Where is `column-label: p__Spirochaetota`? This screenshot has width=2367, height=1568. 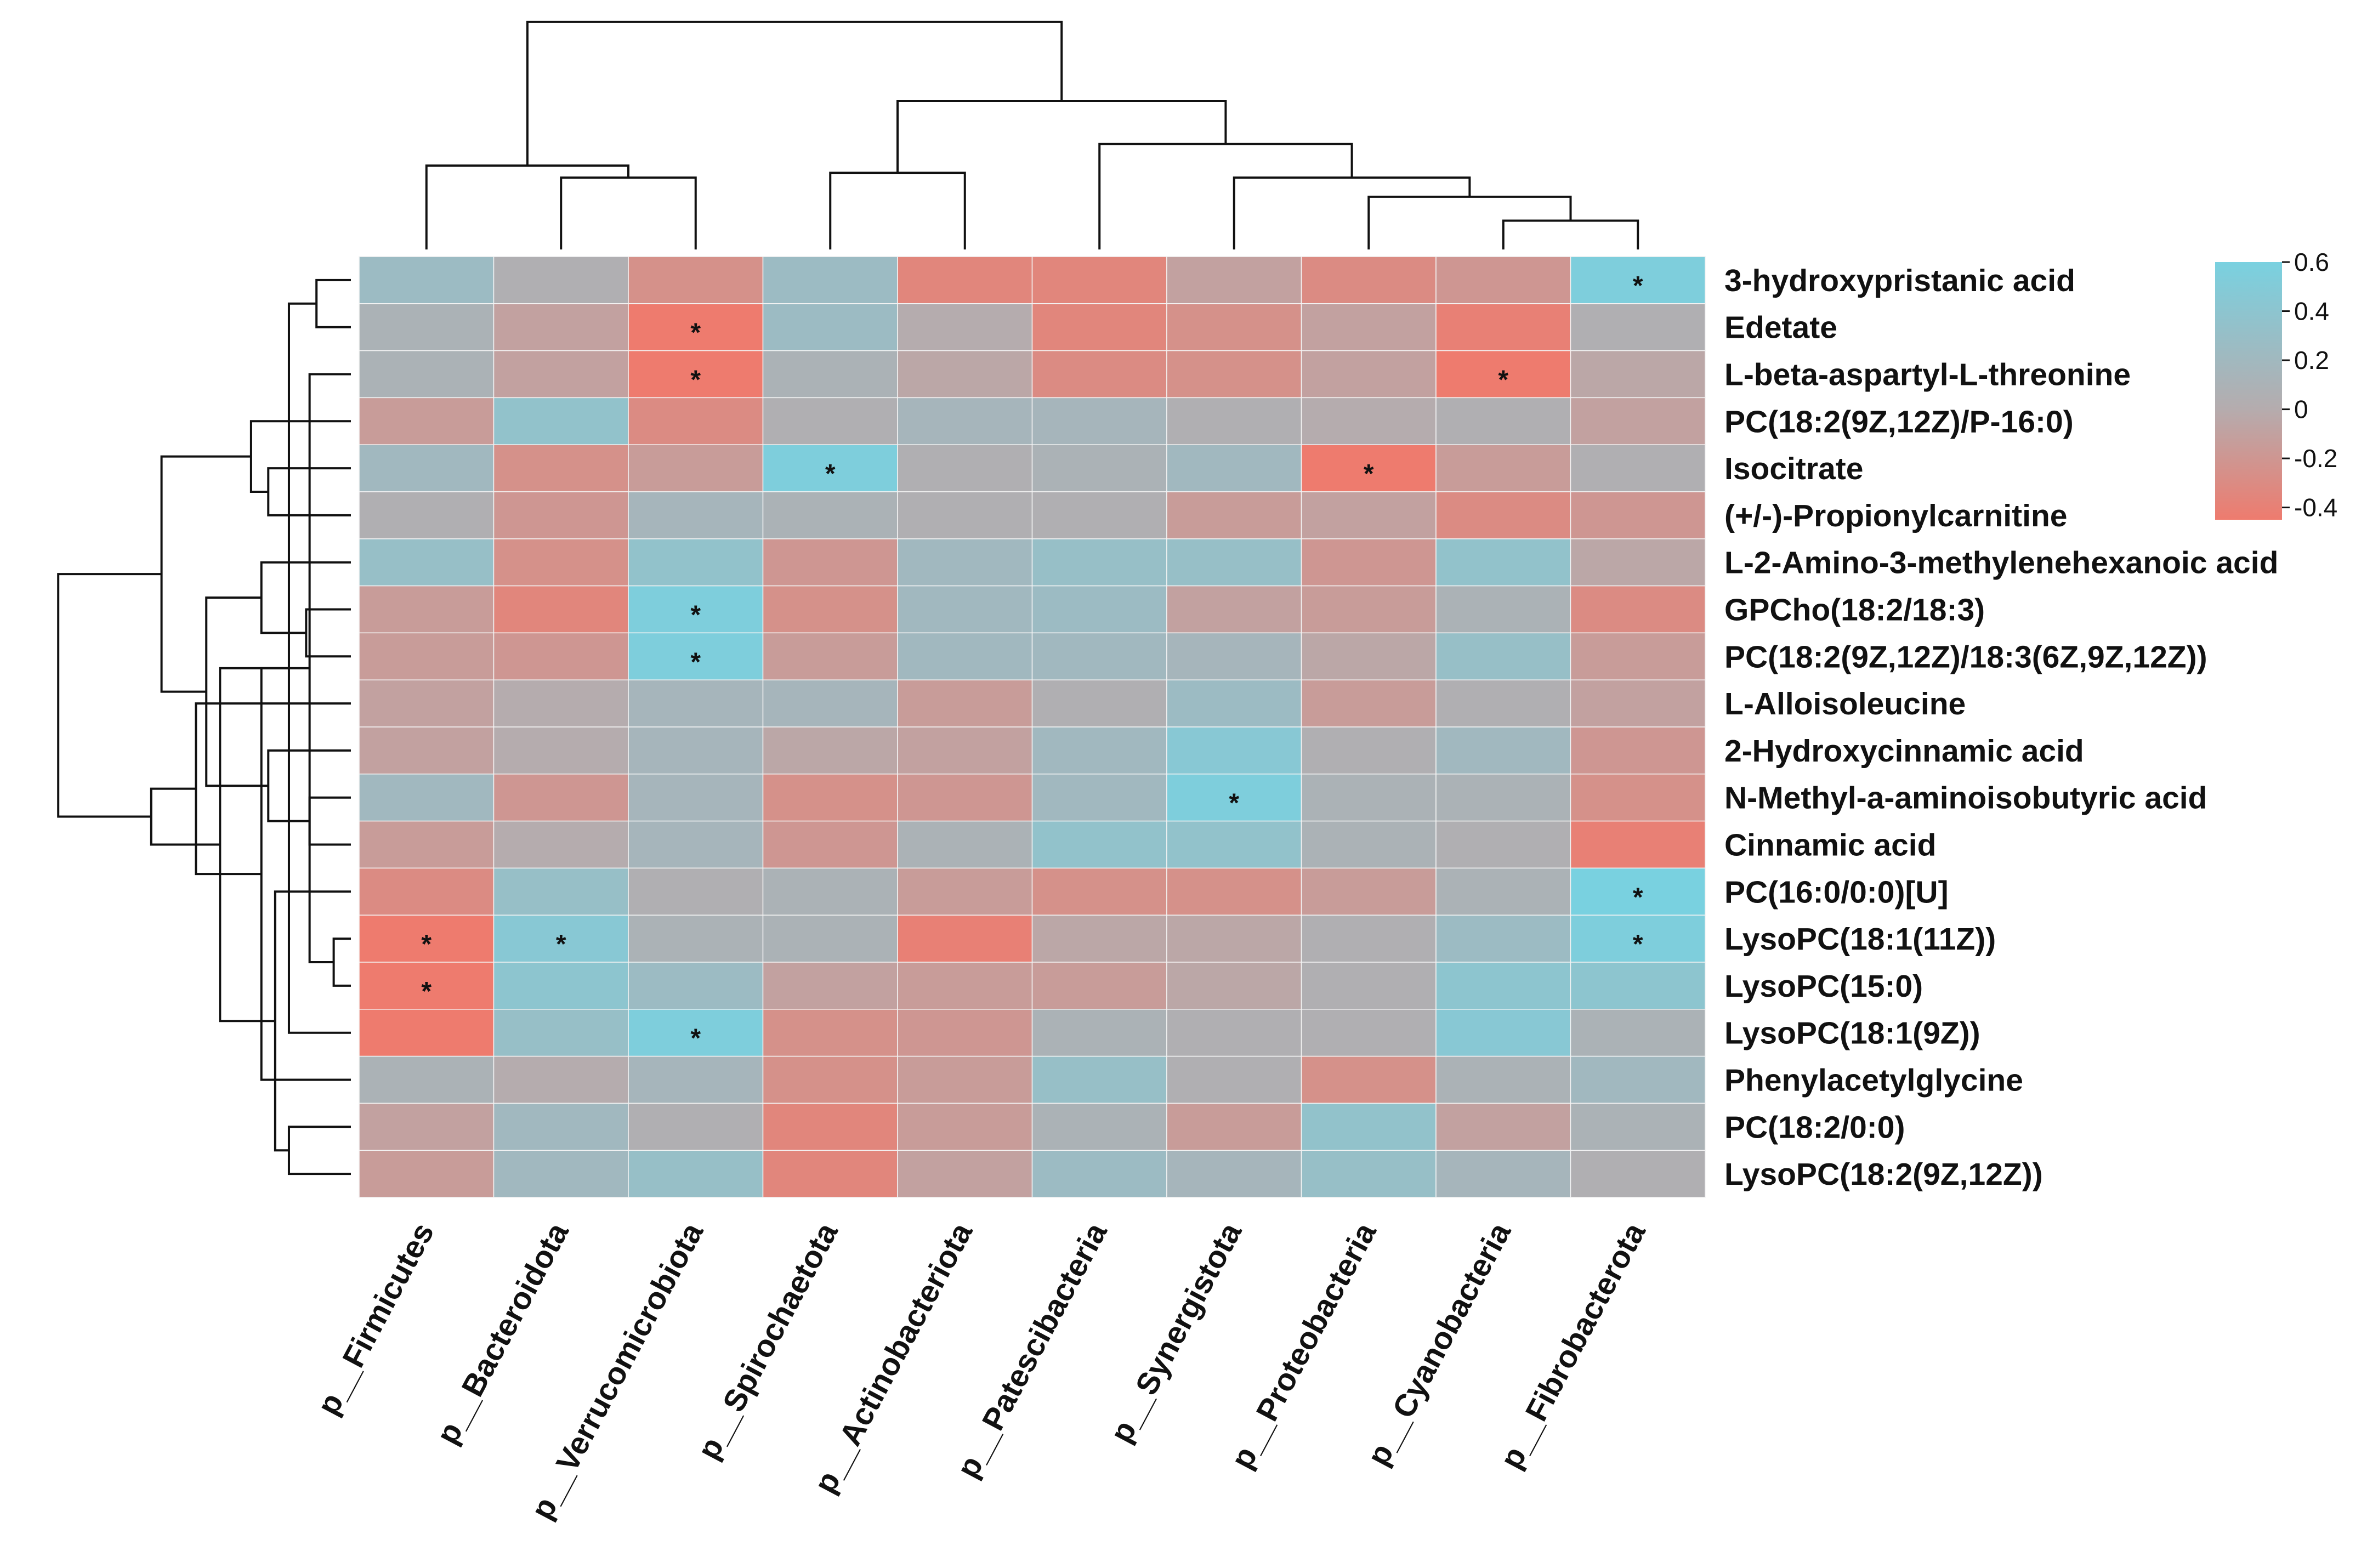 column-label: p__Spirochaetota is located at coordinates (768, 1341).